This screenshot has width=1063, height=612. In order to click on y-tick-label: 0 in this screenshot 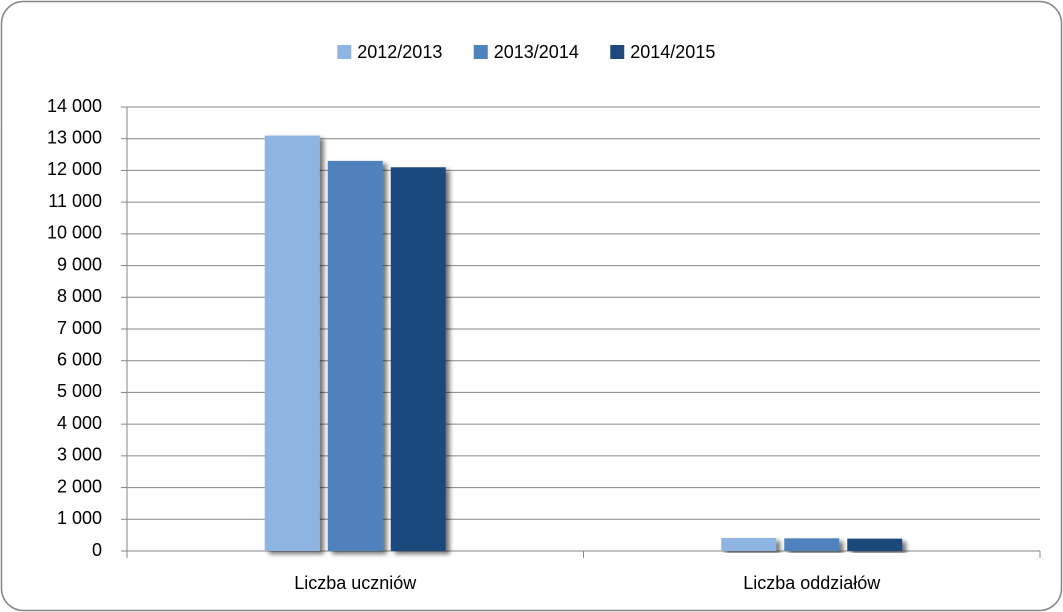, I will do `click(97, 550)`.